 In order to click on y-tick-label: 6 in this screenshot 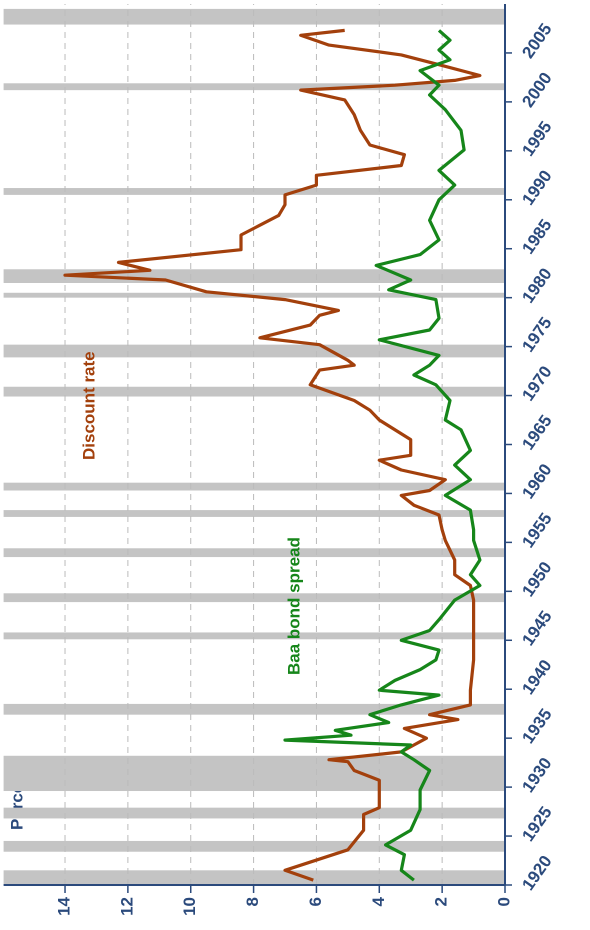, I will do `click(315, 901)`.